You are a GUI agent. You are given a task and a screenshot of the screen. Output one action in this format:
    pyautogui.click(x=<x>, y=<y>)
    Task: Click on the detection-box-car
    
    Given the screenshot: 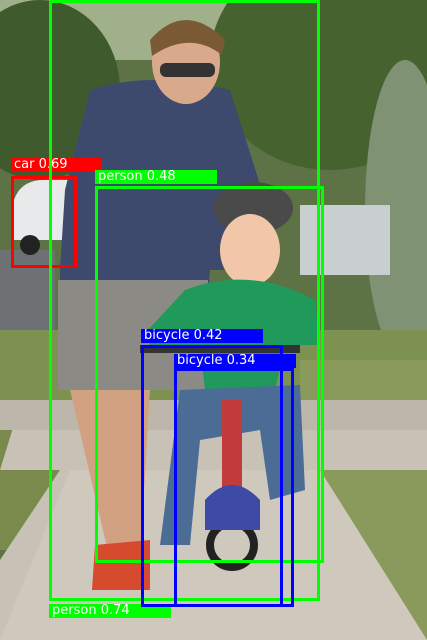 What is the action you would take?
    pyautogui.click(x=44, y=222)
    